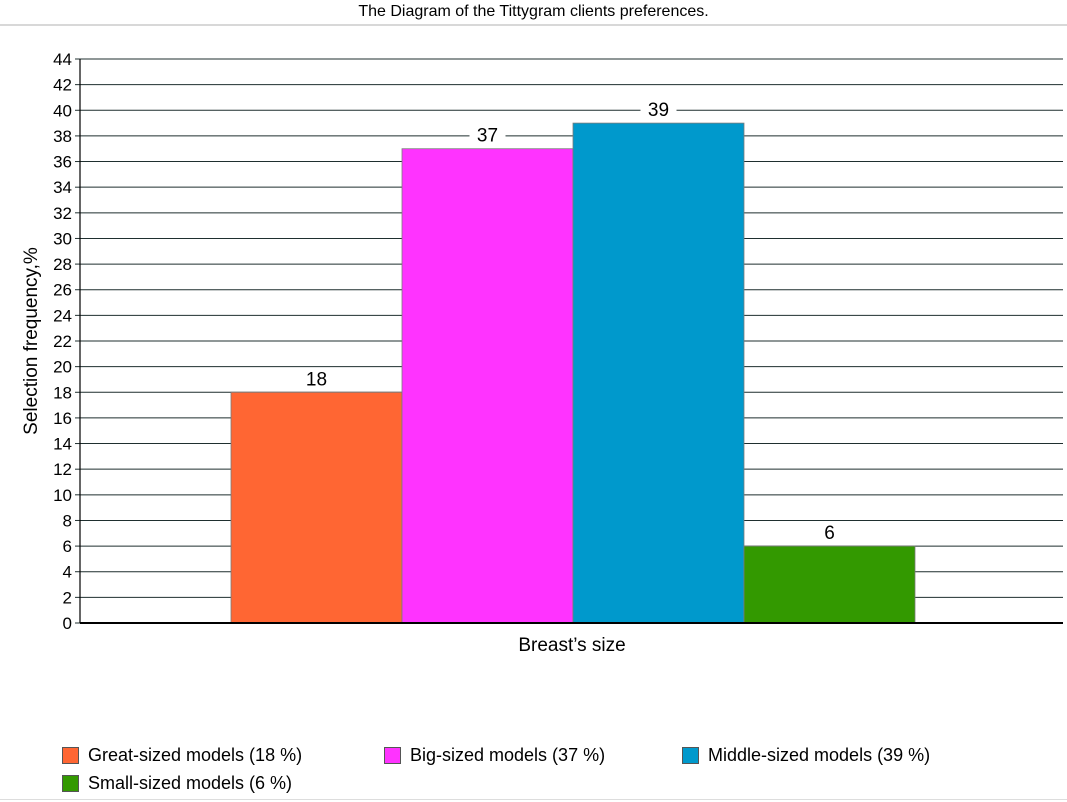 The image size is (1067, 802). Describe the element at coordinates (62, 162) in the screenshot. I see `y-tick-label: 36` at that location.